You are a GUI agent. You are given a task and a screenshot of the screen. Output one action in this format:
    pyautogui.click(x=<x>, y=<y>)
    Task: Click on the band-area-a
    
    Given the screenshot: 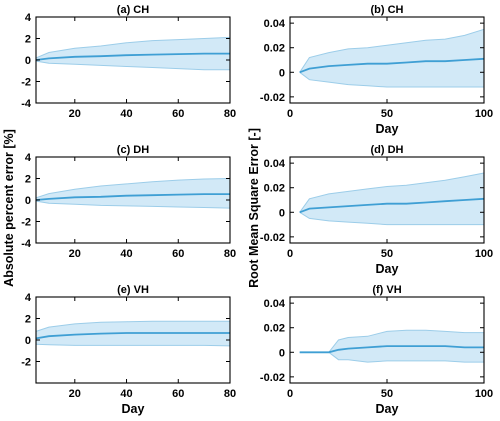 What is the action you would take?
    pyautogui.click(x=133, y=53)
    